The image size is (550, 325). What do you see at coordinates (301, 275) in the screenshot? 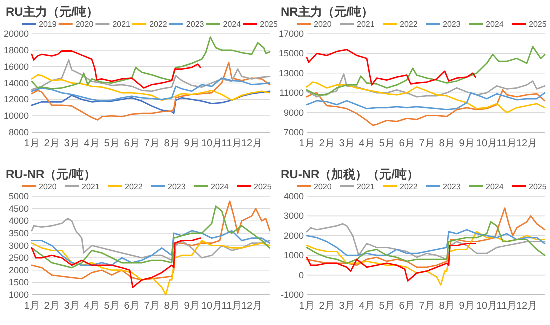
I see `y-tick-label: 0` at bounding box center [301, 275].